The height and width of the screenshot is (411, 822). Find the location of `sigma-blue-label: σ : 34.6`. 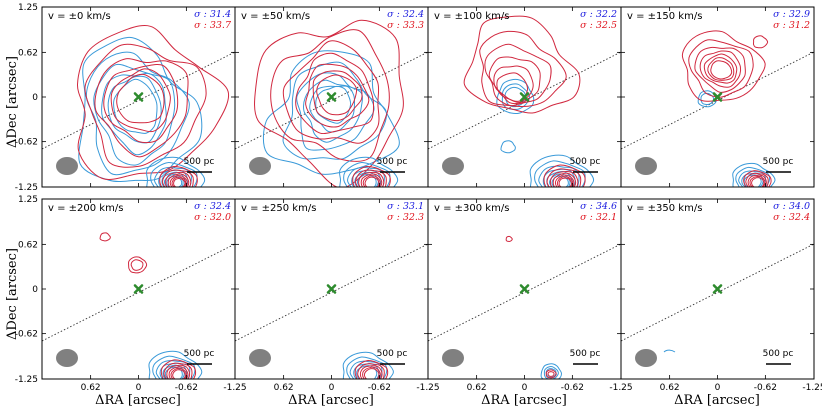

sigma-blue-label: σ : 34.6 is located at coordinates (598, 206).